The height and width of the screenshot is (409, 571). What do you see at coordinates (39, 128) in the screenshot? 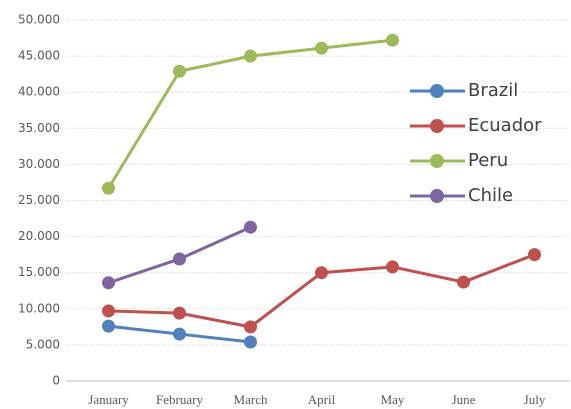
I see `y-tick-label: 35.000` at bounding box center [39, 128].